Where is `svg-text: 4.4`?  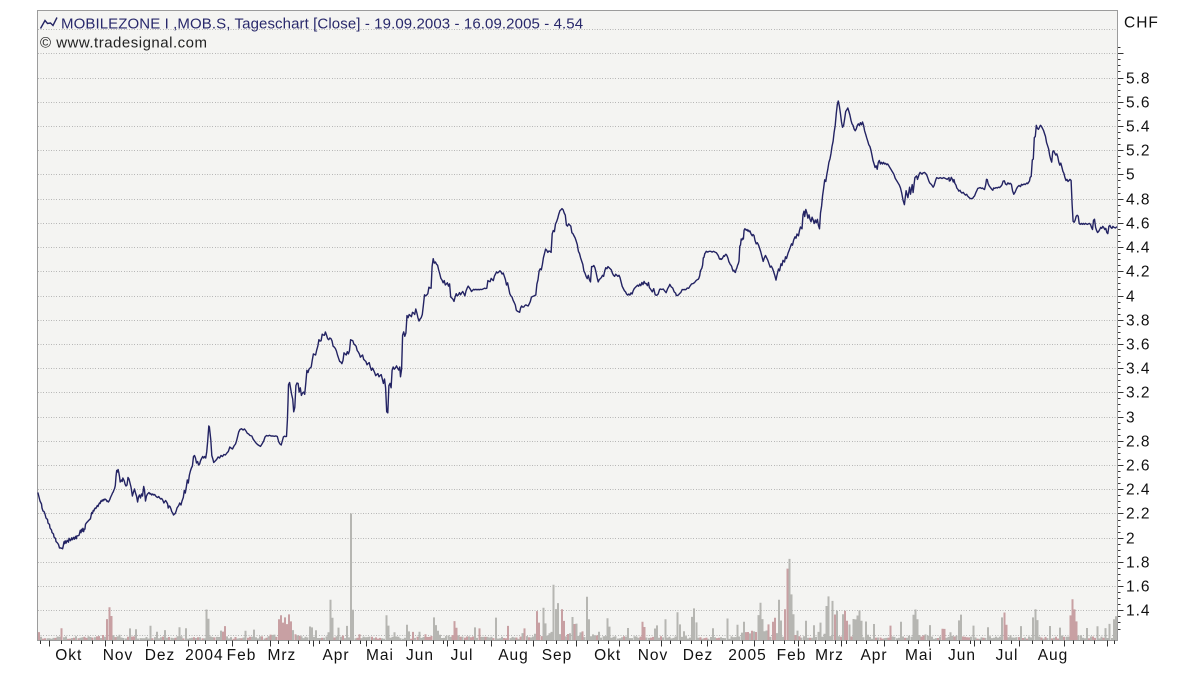 svg-text: 4.4 is located at coordinates (1138, 248).